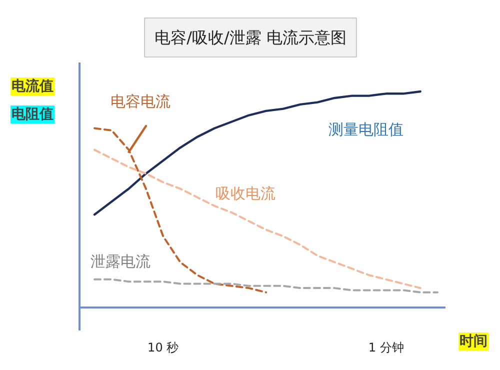 The height and width of the screenshot is (370, 500). Describe the element at coordinates (474, 342) in the screenshot. I see `x-axis-title: 时间` at that location.